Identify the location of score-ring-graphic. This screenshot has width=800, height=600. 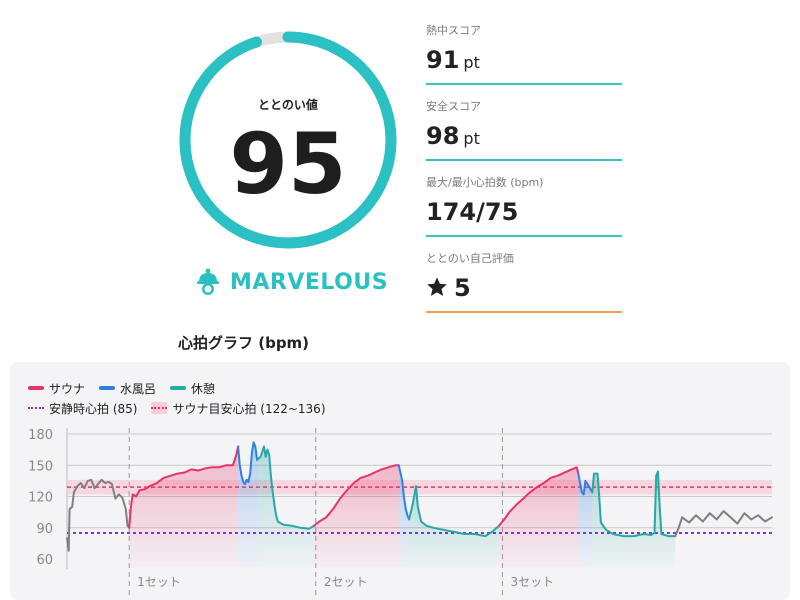
(288, 140).